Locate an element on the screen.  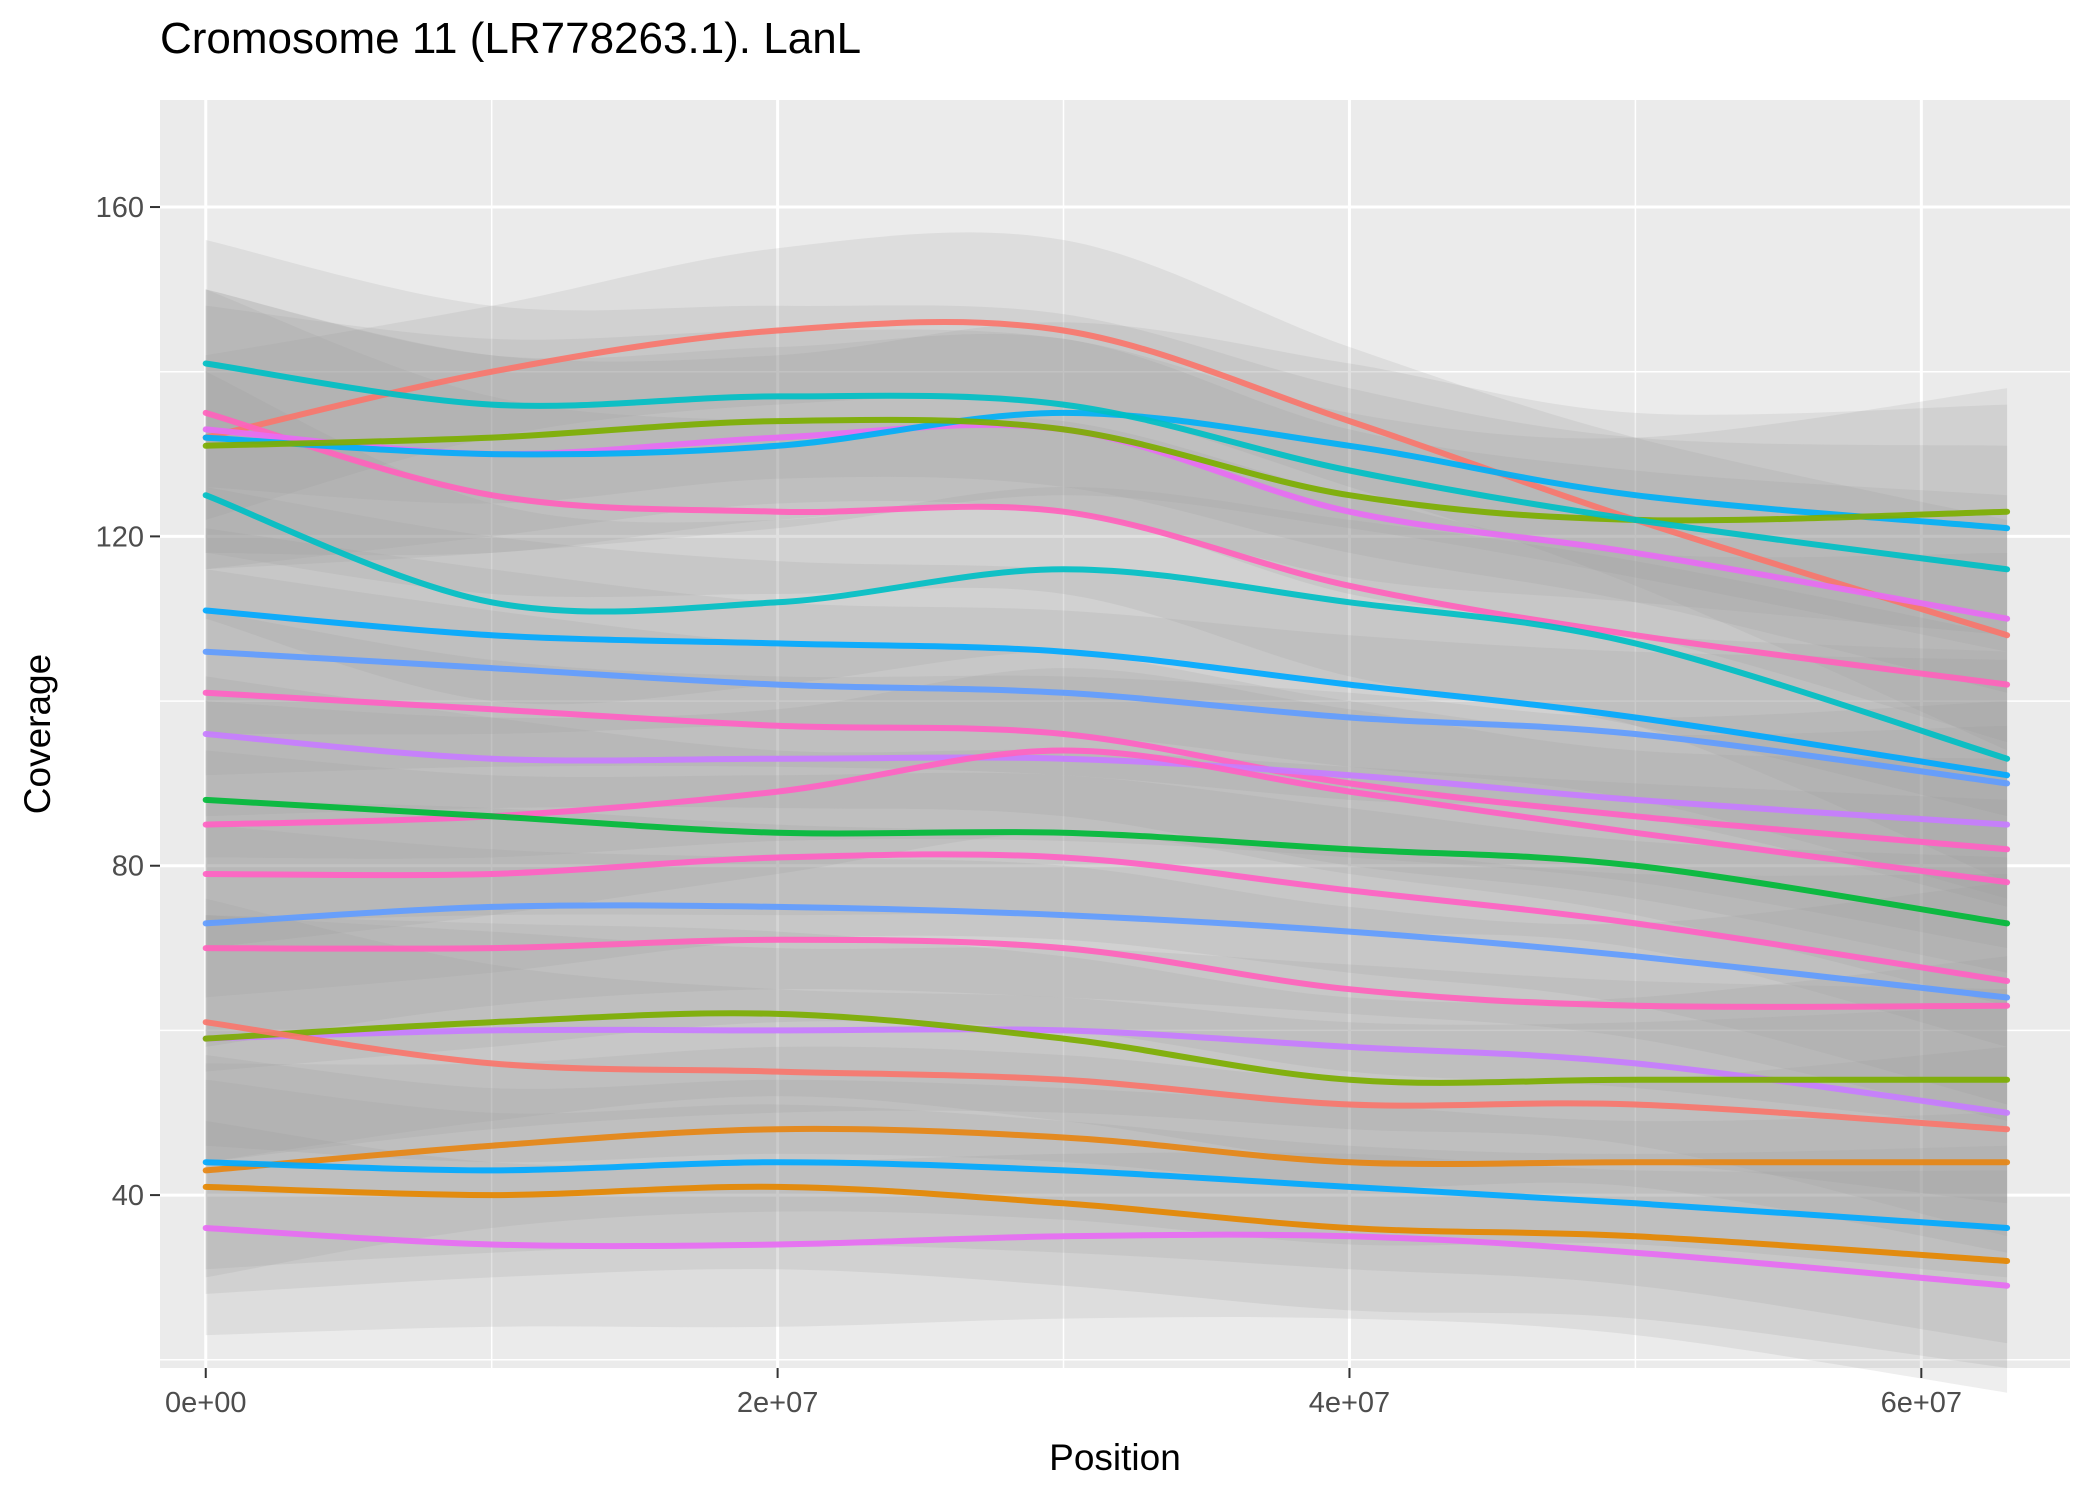
y-axis-title: Coverage is located at coordinates (37, 734).